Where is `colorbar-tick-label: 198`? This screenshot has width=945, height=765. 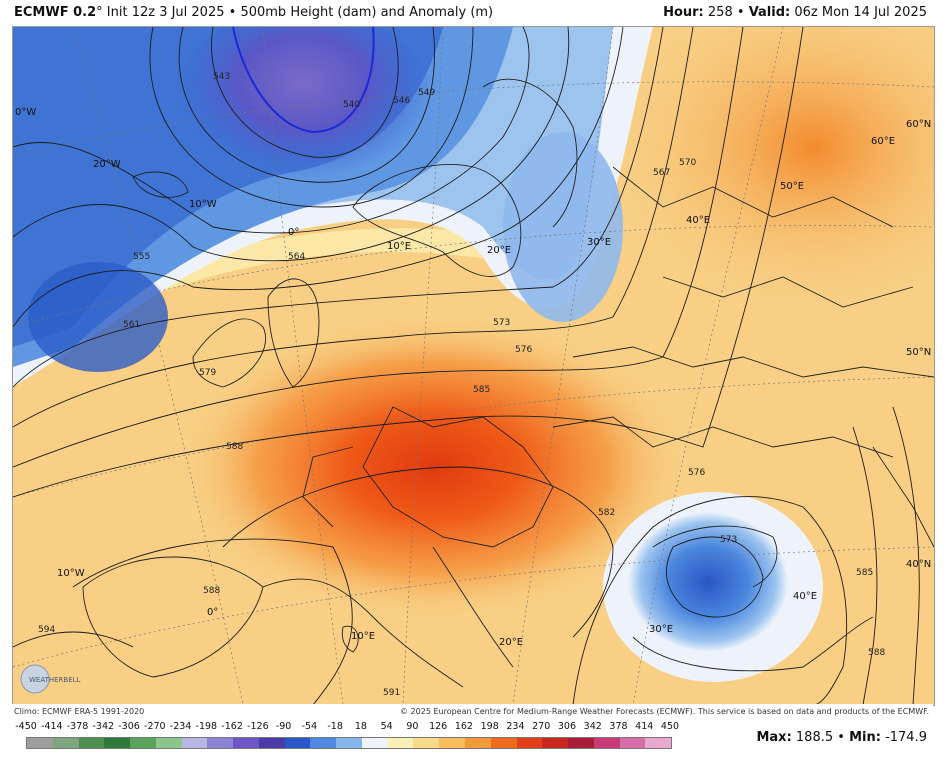 colorbar-tick-label: 198 is located at coordinates (489, 726).